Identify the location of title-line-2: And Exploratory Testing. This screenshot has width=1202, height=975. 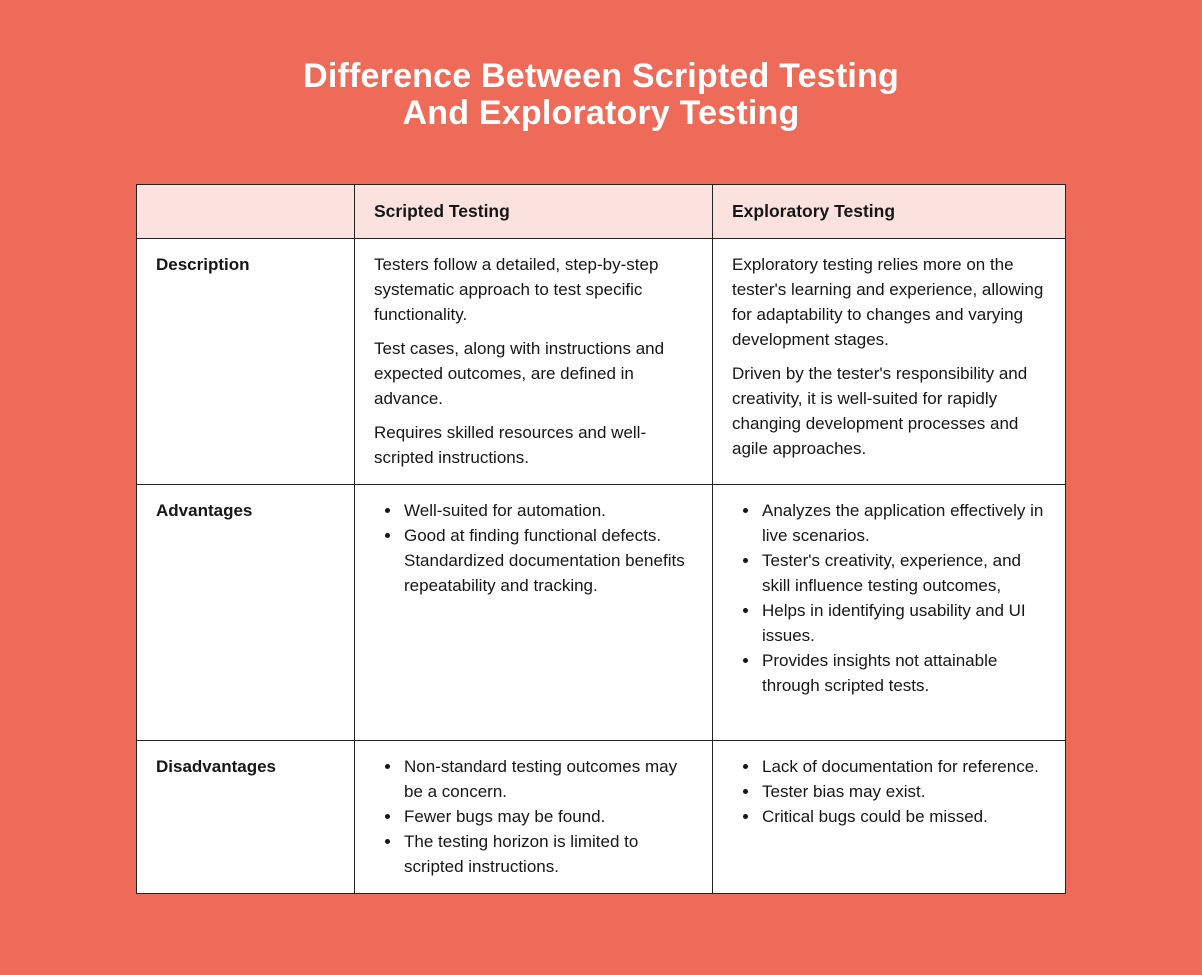
(601, 113).